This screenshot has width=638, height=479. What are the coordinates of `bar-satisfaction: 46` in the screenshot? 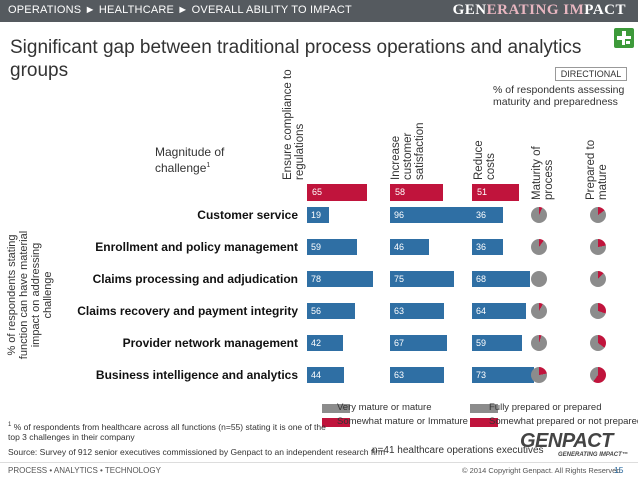 It's located at (409, 247).